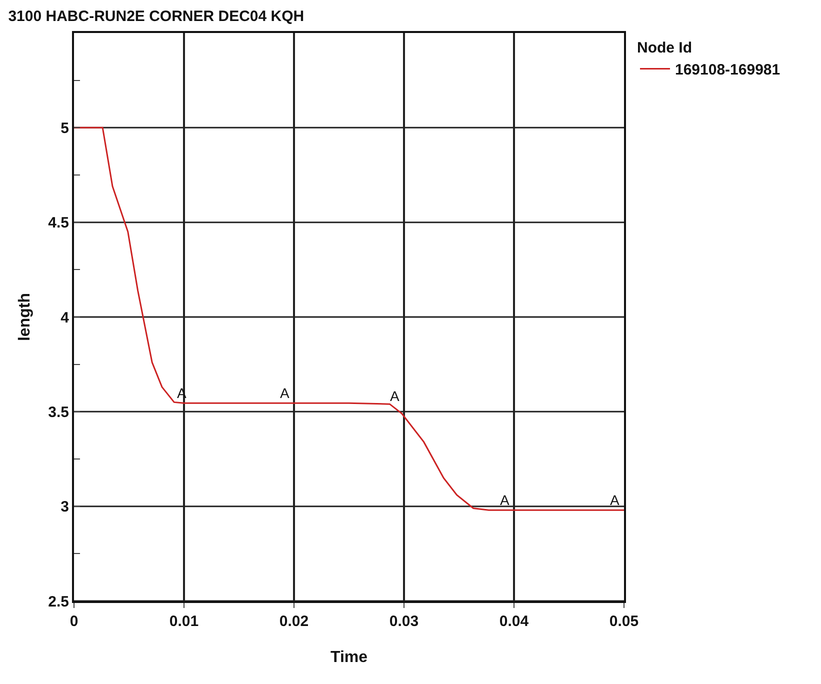 The width and height of the screenshot is (821, 684). Describe the element at coordinates (58, 601) in the screenshot. I see `y-tick-label: 2.5` at that location.